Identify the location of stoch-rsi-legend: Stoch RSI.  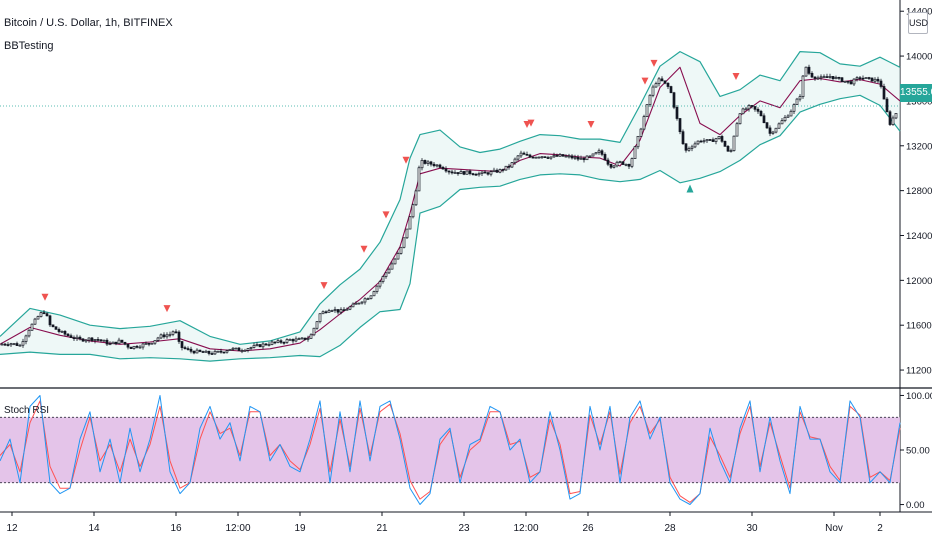
(27, 410).